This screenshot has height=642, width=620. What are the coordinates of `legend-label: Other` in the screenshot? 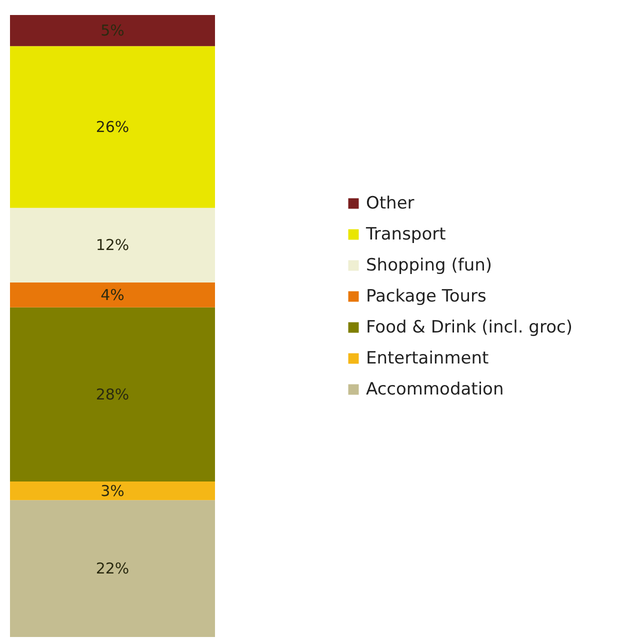 It's located at (390, 204).